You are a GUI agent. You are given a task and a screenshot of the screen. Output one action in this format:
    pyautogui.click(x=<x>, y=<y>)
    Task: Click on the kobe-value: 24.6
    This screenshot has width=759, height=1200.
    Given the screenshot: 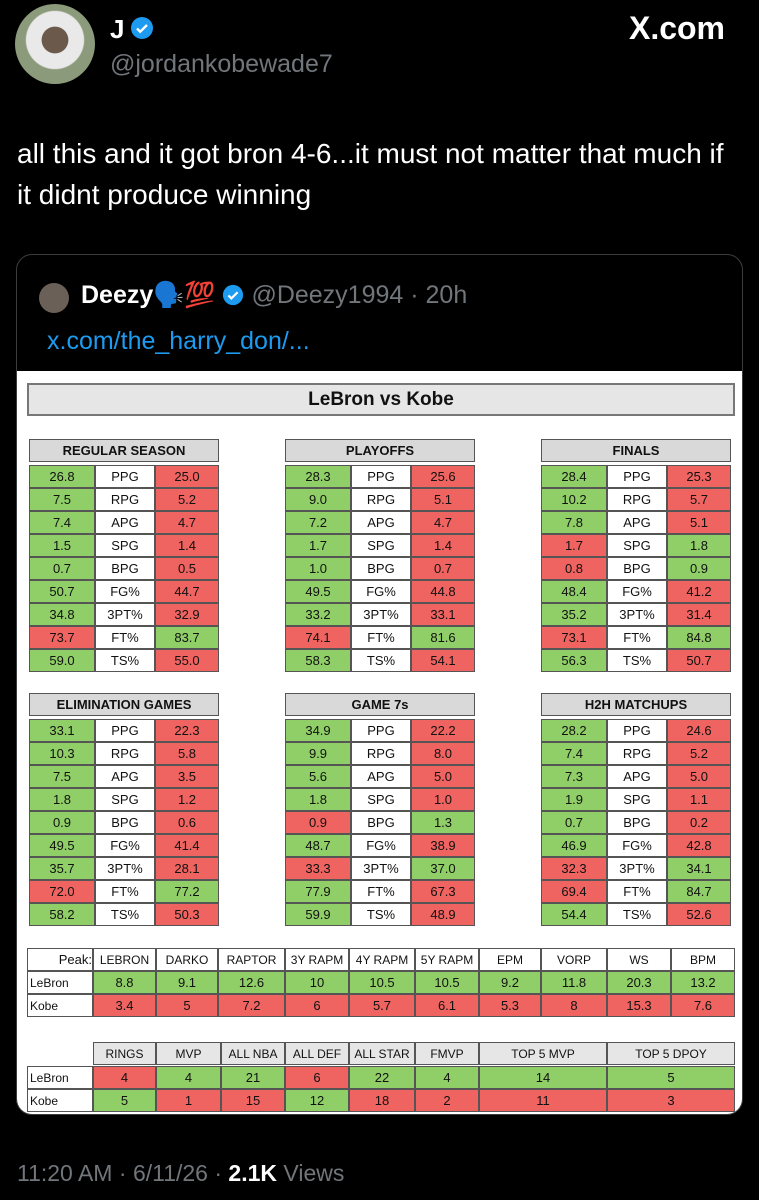 What is the action you would take?
    pyautogui.click(x=699, y=730)
    